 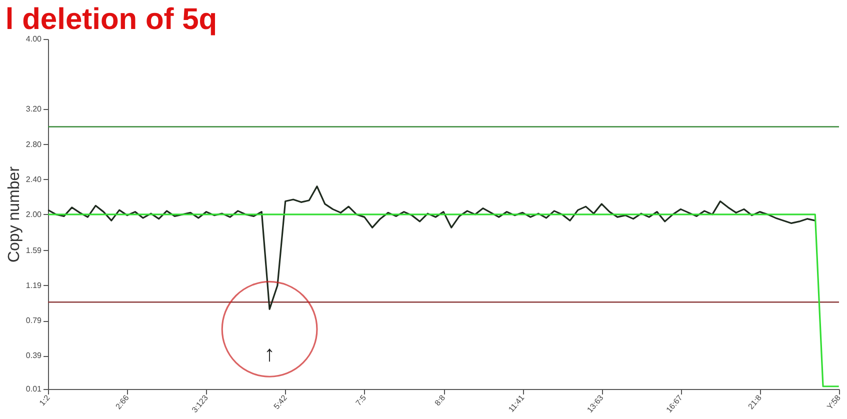 What do you see at coordinates (45, 400) in the screenshot?
I see `x-tick-label: 1:2` at bounding box center [45, 400].